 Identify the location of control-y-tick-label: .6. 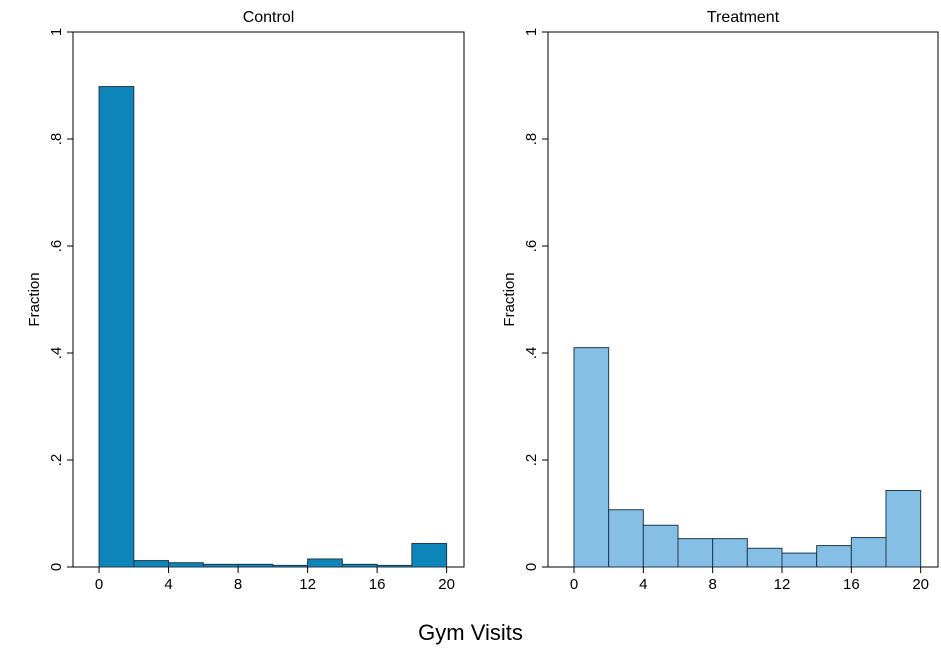
(56, 246).